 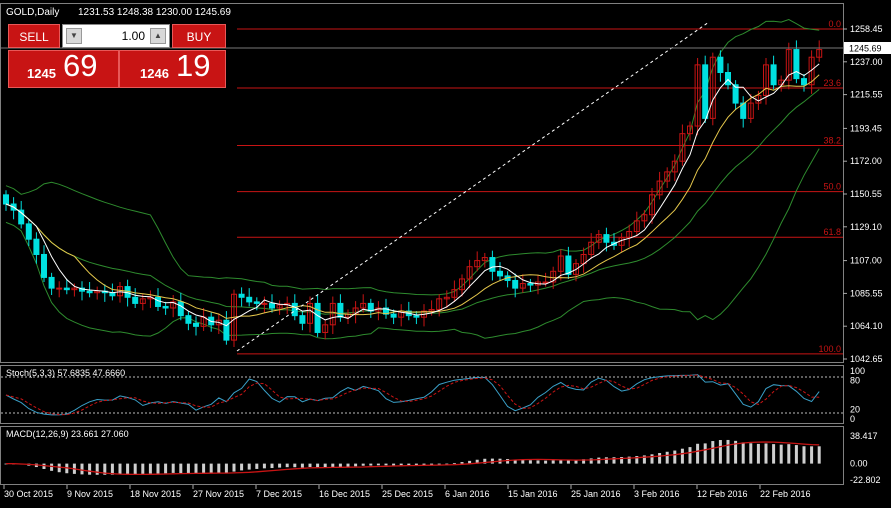 I want to click on ask-price-button: 1246 19, so click(x=172, y=68).